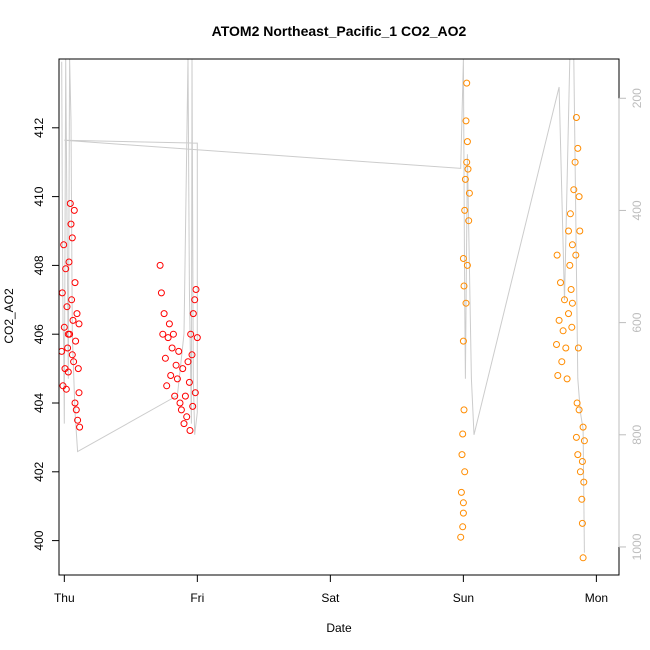 The image size is (650, 650). Describe the element at coordinates (64, 598) in the screenshot. I see `x-tick-label-thu: Thu` at that location.